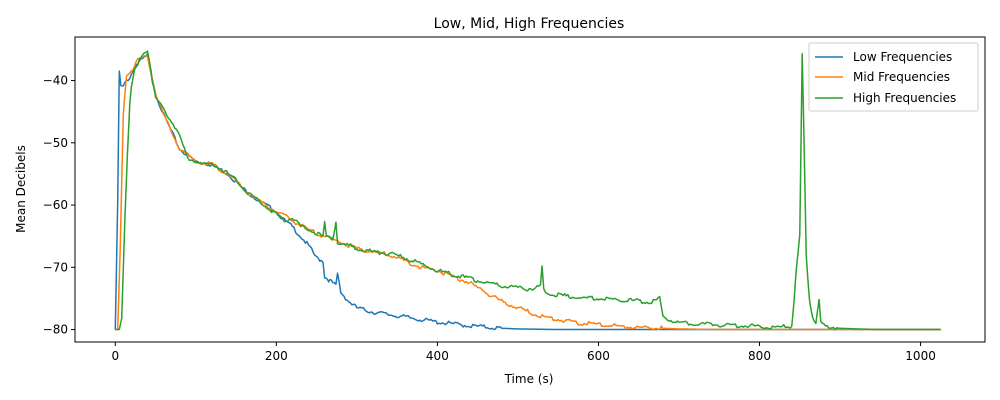  What do you see at coordinates (276, 356) in the screenshot?
I see `x-tick-label: 200` at bounding box center [276, 356].